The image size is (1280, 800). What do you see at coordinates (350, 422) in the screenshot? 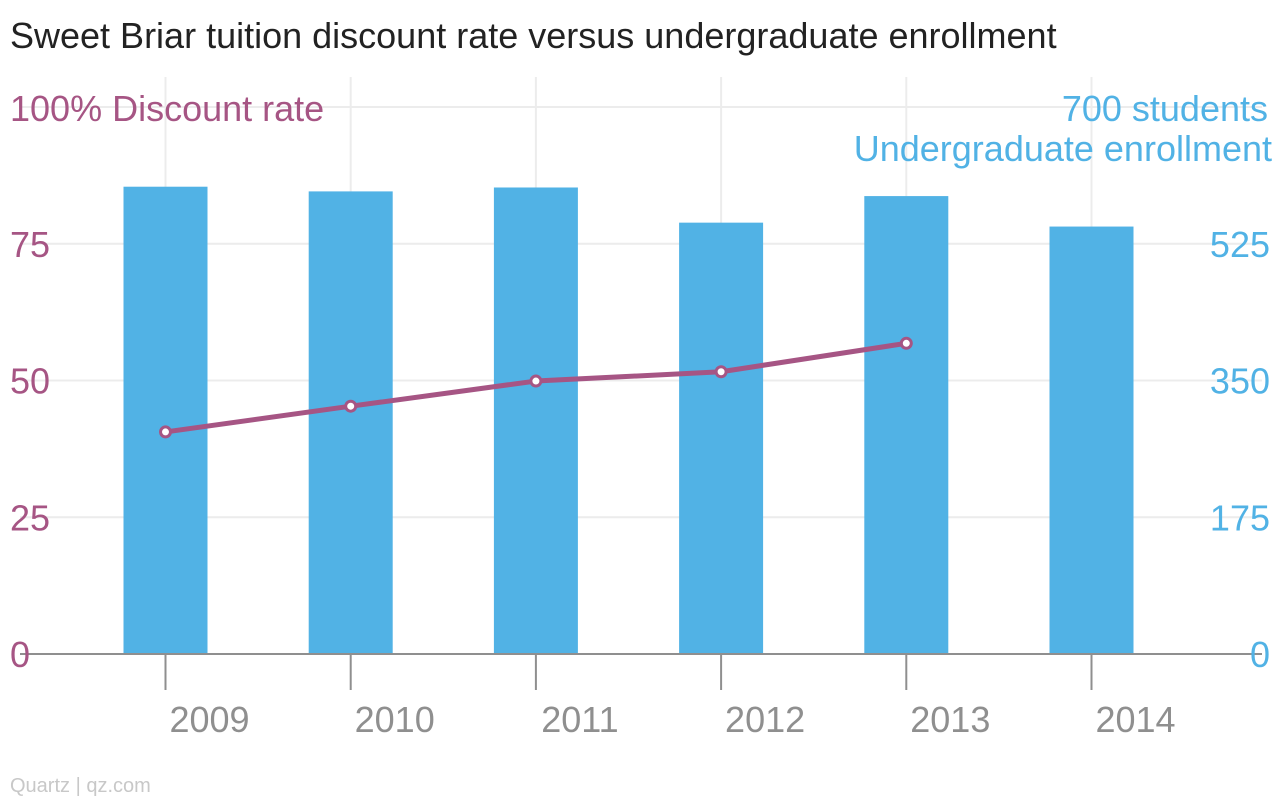
I see `bar-2010` at bounding box center [350, 422].